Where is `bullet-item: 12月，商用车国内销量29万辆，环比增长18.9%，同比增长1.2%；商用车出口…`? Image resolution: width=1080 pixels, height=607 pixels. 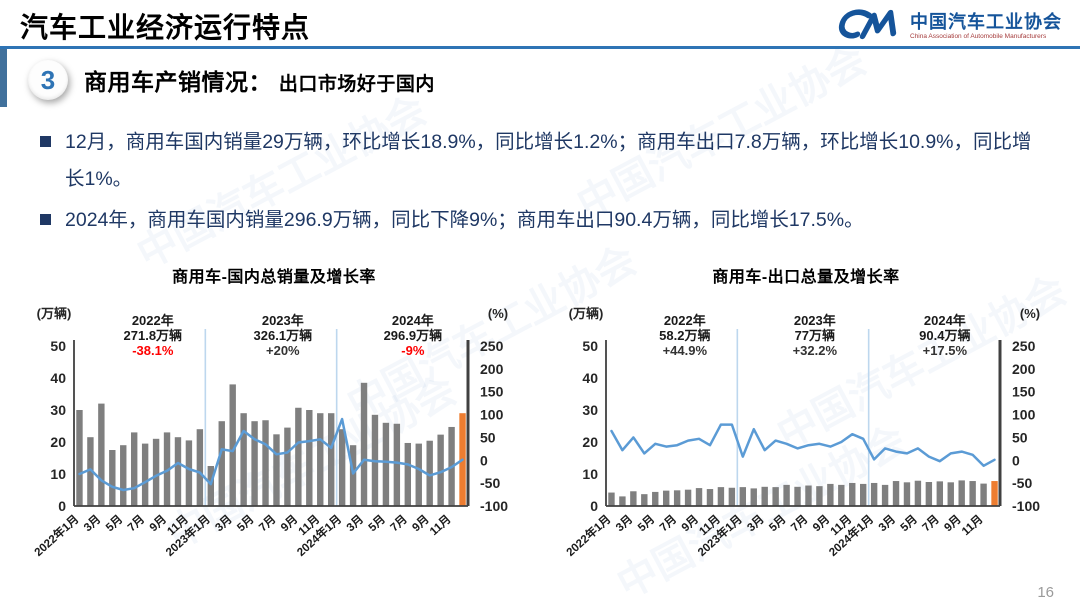 bullet-item: 12月，商用车国内销量29万辆，环比增长18.9%，同比增长1.2%；商用车出口… is located at coordinates (545, 161).